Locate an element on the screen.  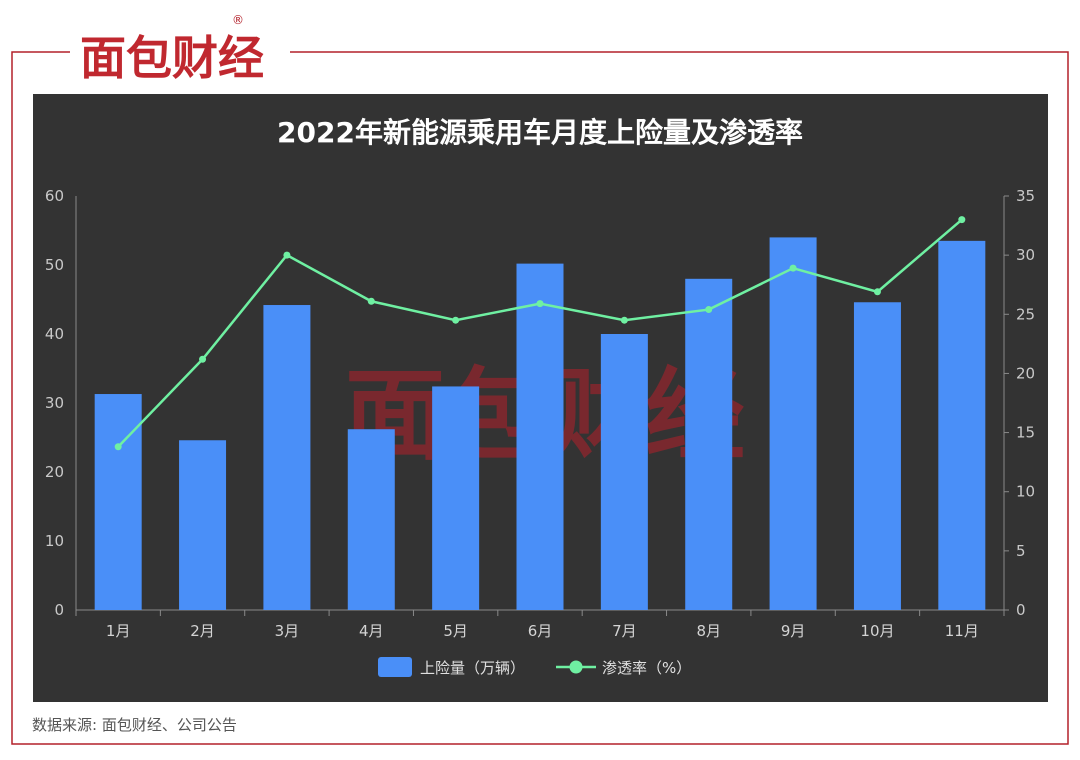
legend-label-line: 渗透率（%） is located at coordinates (646, 668).